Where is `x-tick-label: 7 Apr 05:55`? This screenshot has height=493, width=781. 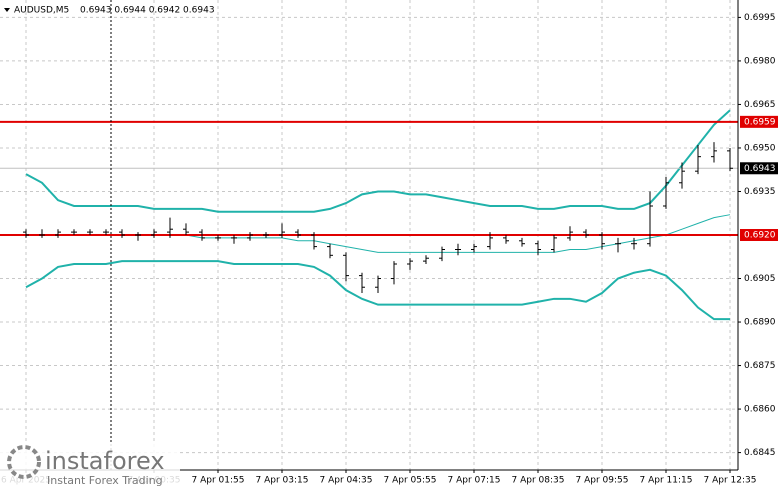
x-tick-label: 7 Apr 05:55 is located at coordinates (410, 481).